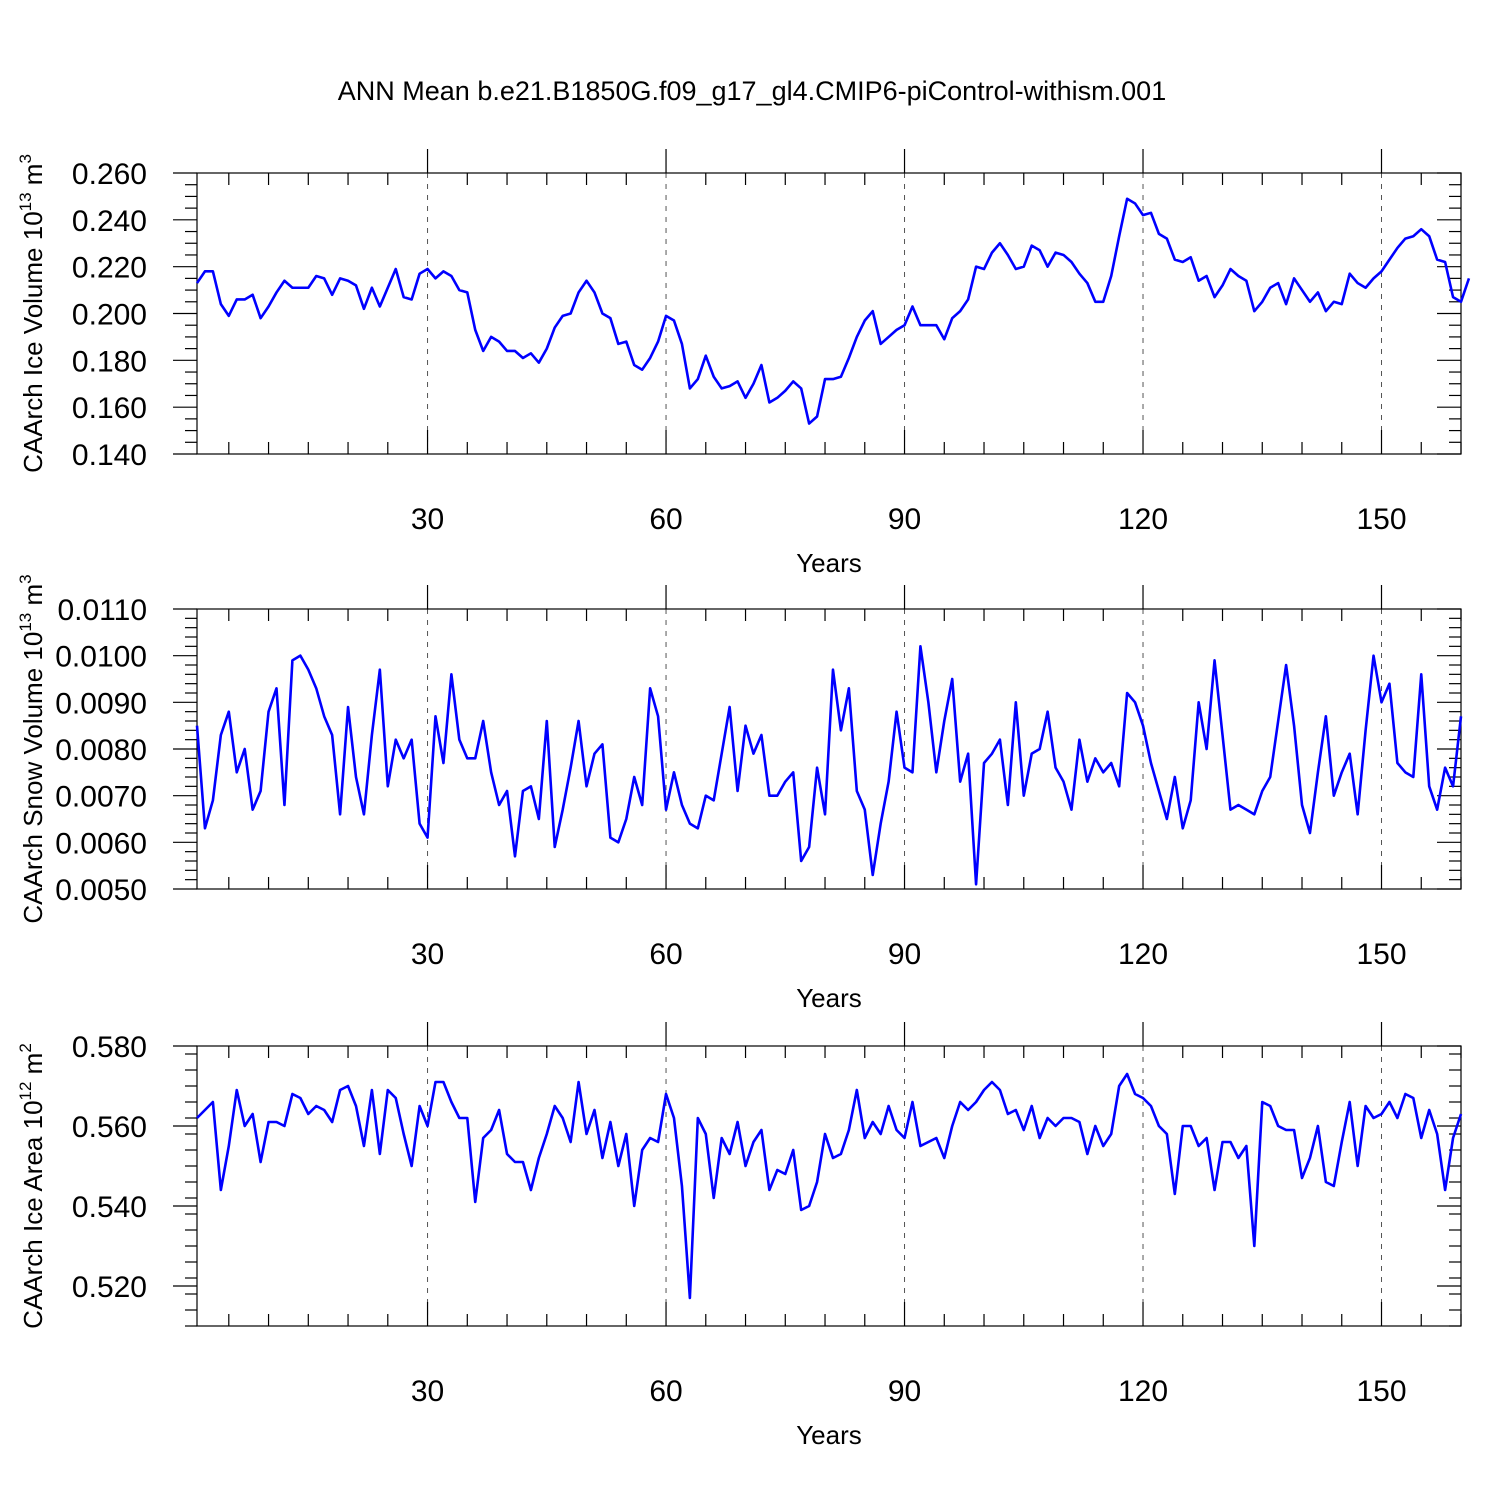  Describe the element at coordinates (109, 1047) in the screenshot. I see `y-tick-label: 0.580` at that location.